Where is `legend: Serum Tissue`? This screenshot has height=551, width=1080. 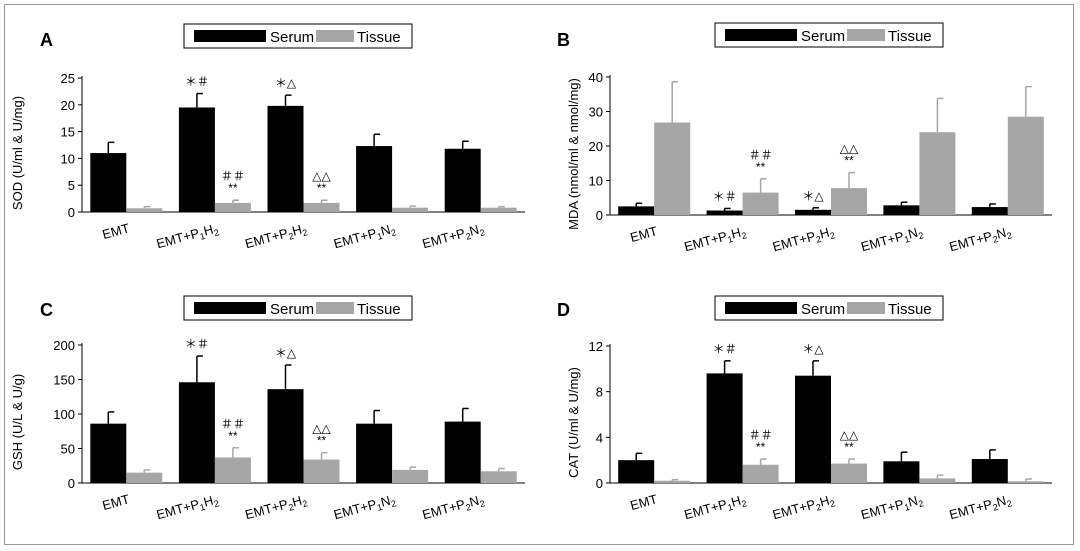 legend: Serum Tissue is located at coordinates (829, 308).